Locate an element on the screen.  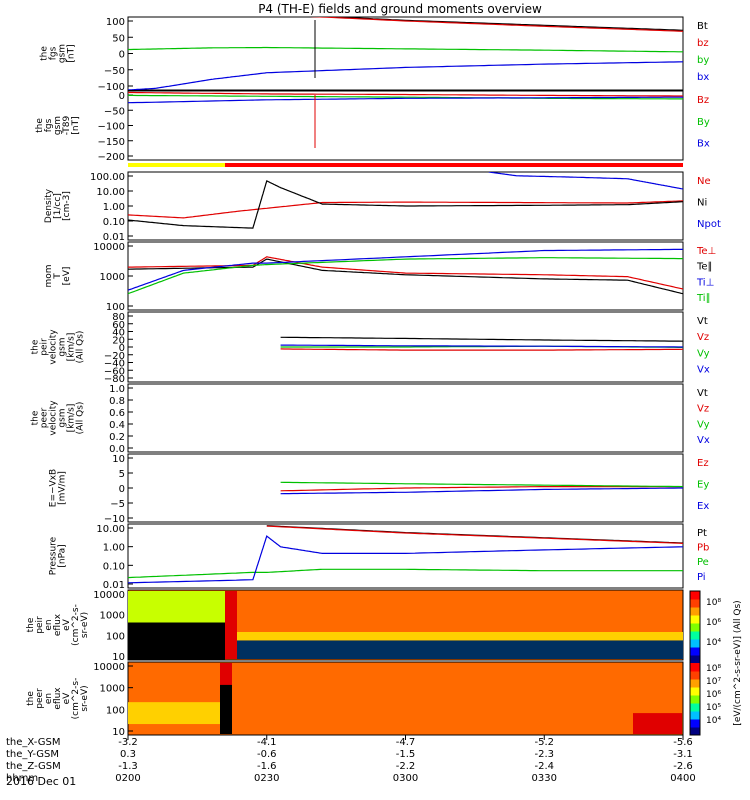
x-row-value: -2.3 is located at coordinates (544, 754).